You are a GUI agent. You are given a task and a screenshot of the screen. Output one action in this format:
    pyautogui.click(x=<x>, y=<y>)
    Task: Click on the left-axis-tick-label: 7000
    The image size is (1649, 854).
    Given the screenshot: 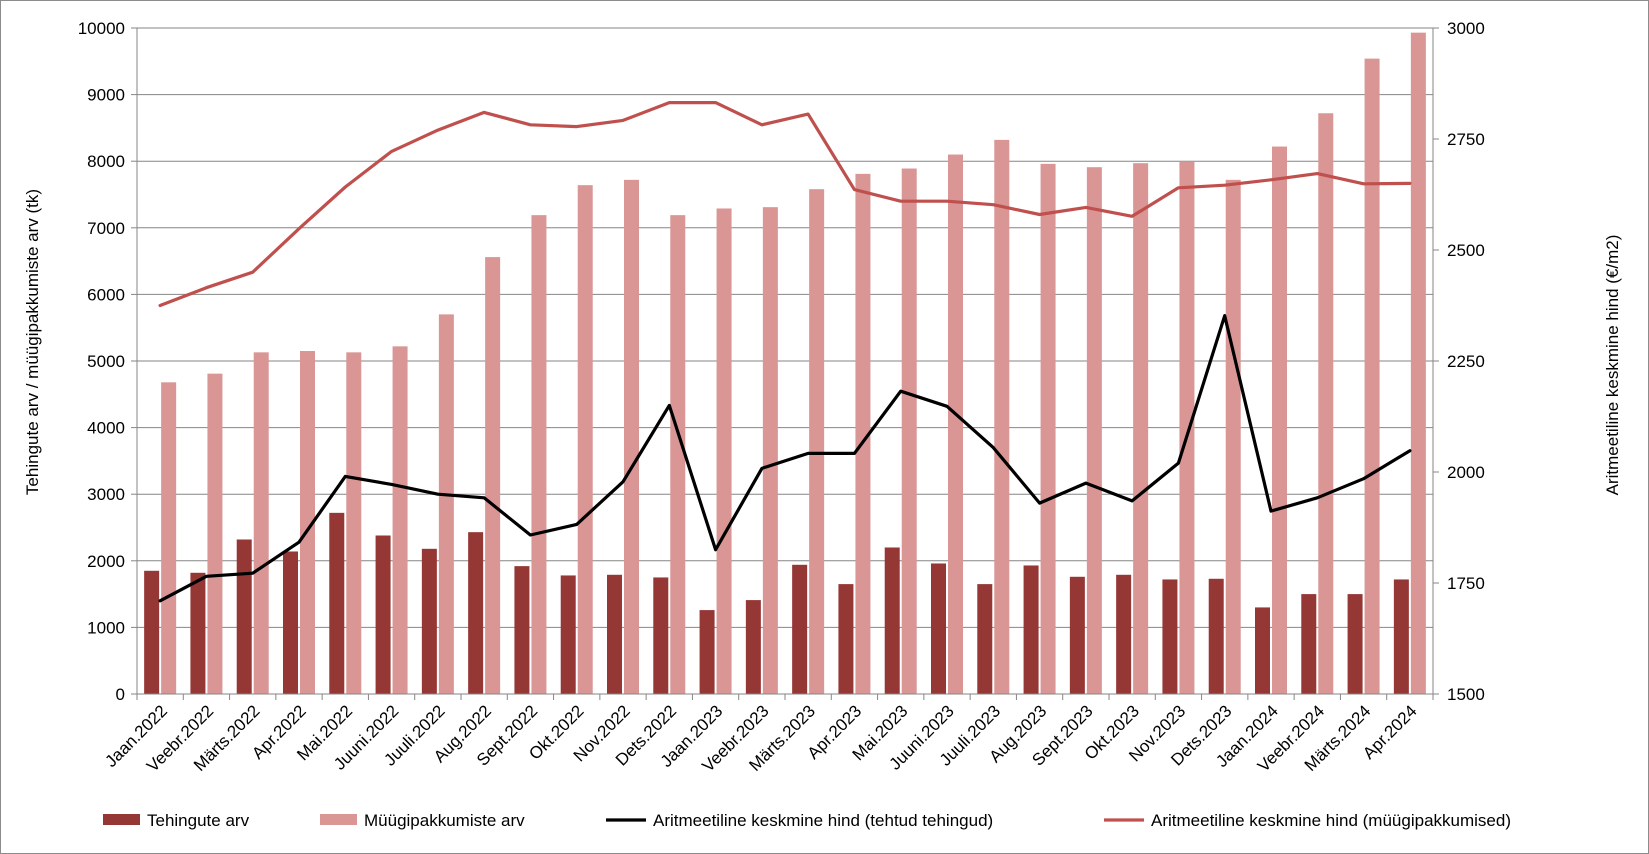 What is the action you would take?
    pyautogui.click(x=106, y=228)
    